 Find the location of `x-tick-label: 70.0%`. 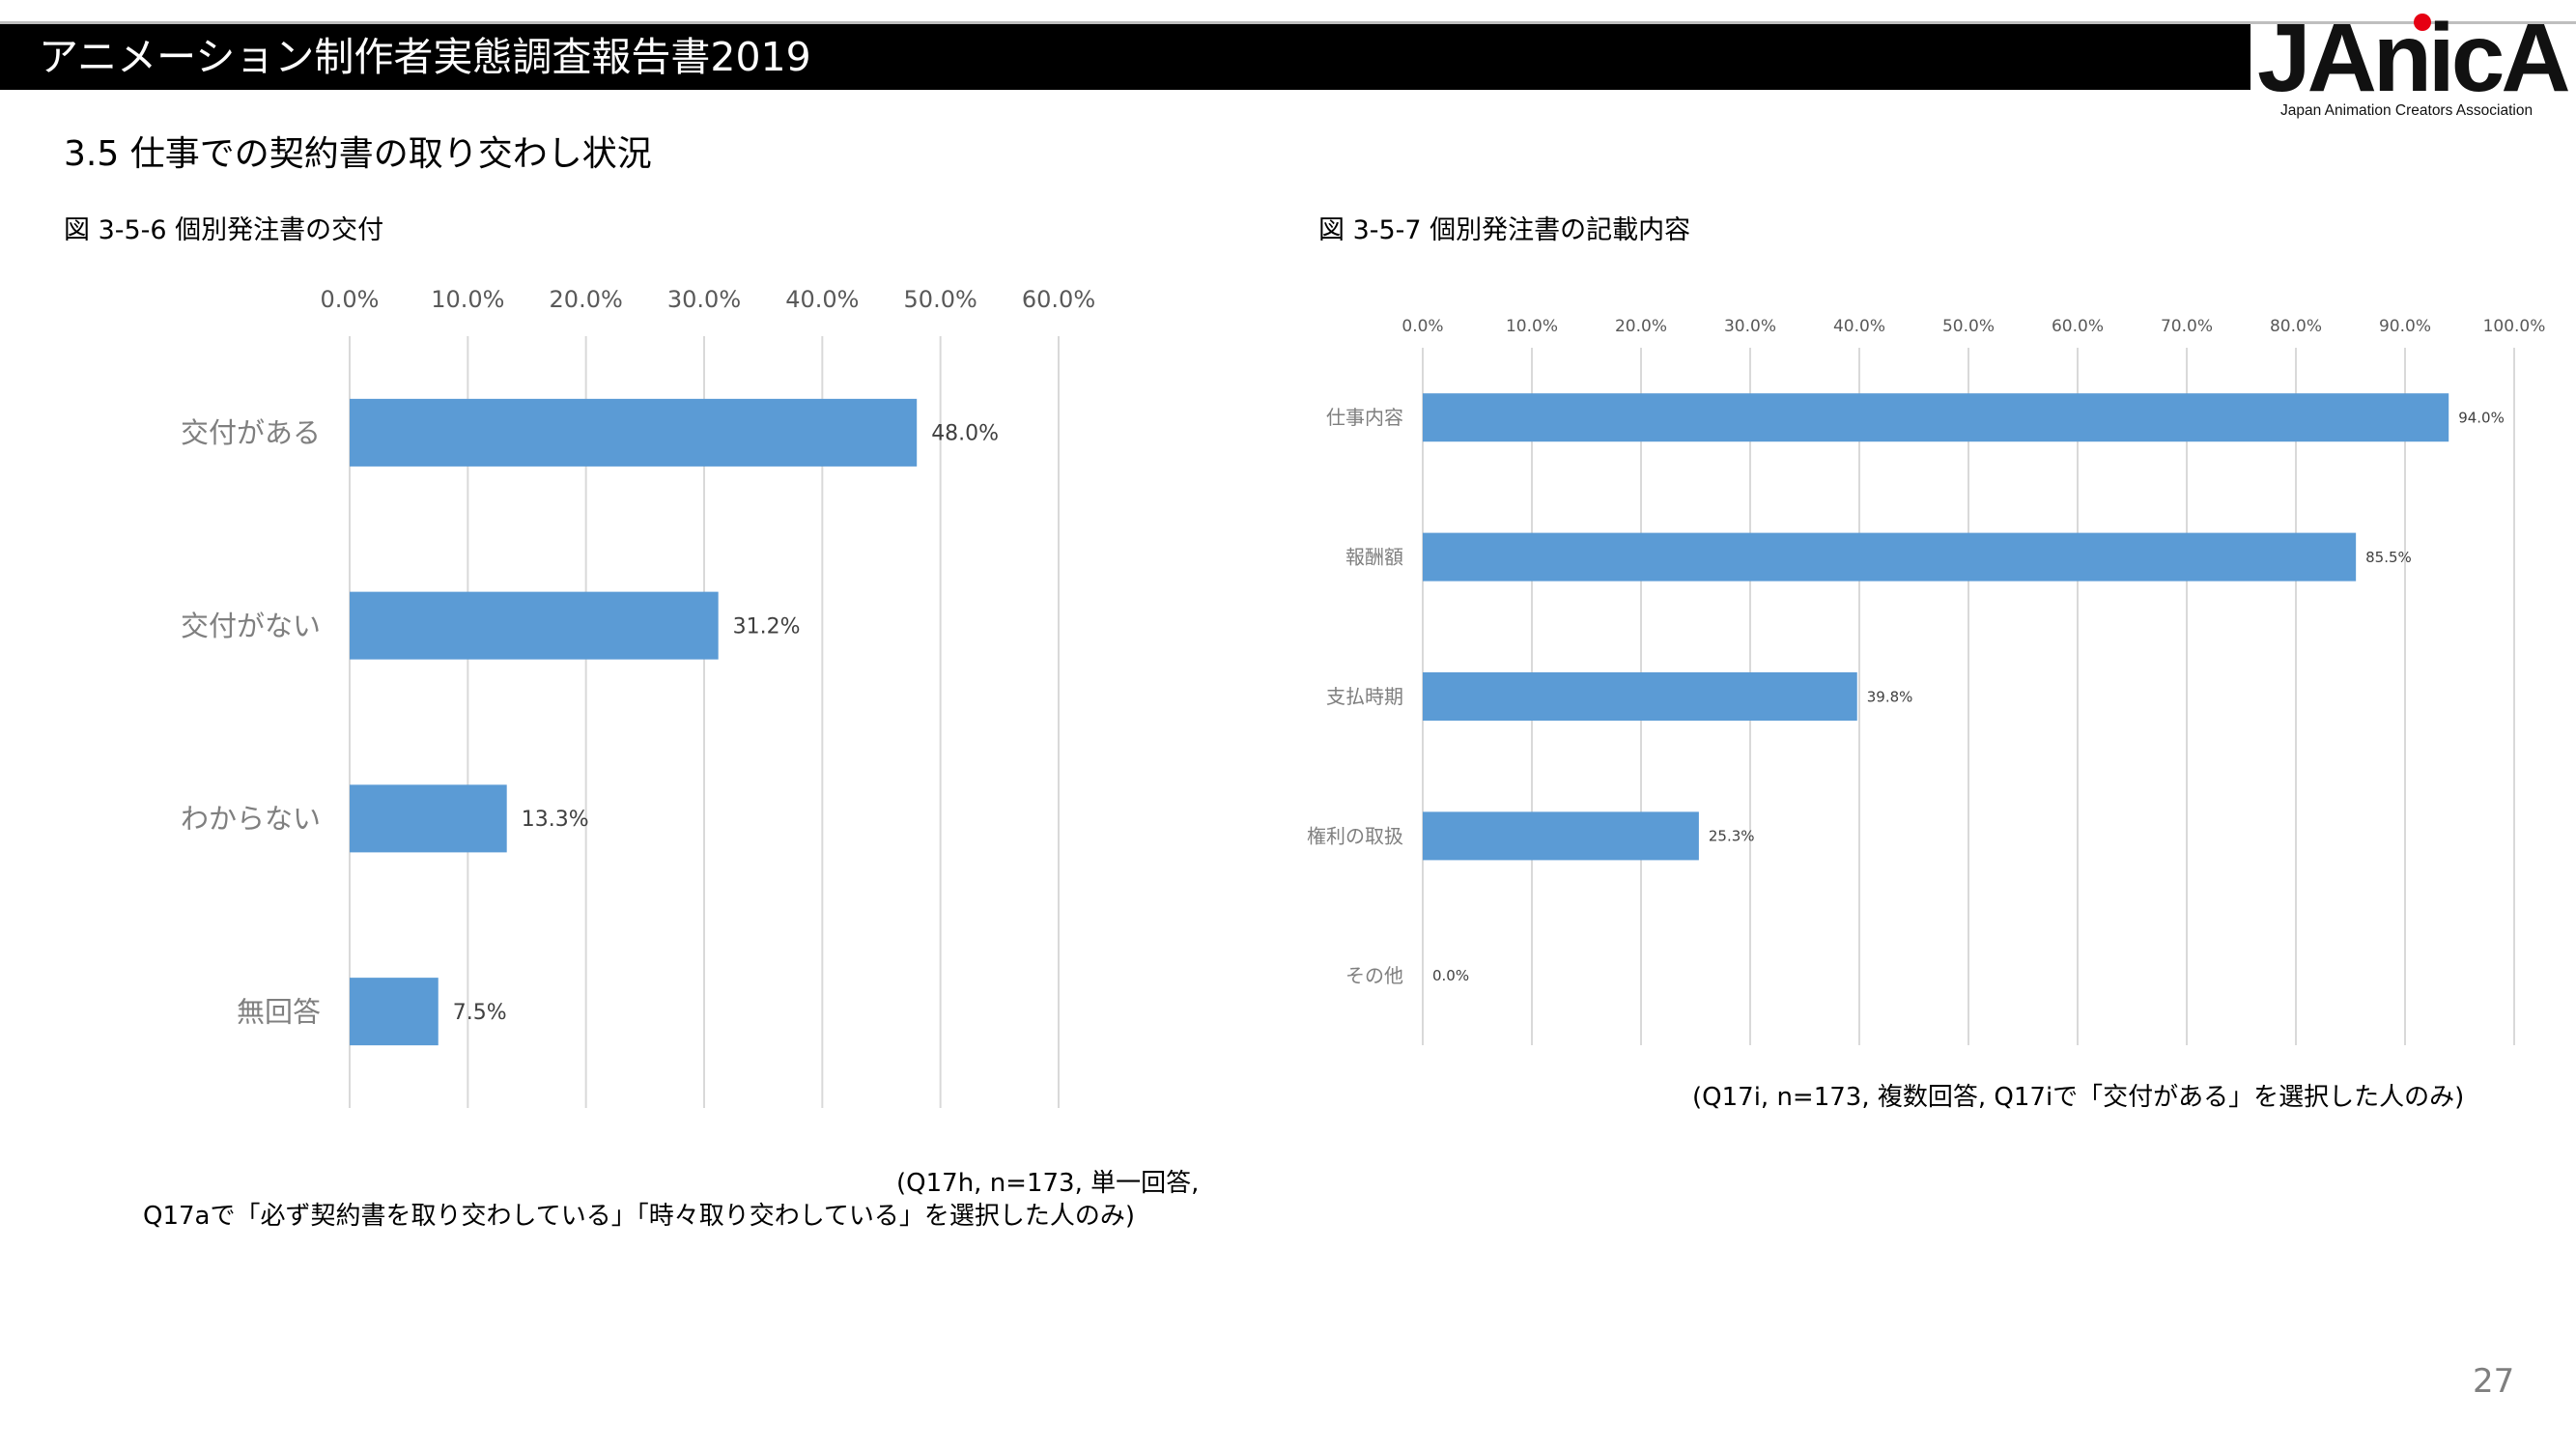

x-tick-label: 70.0% is located at coordinates (2187, 326).